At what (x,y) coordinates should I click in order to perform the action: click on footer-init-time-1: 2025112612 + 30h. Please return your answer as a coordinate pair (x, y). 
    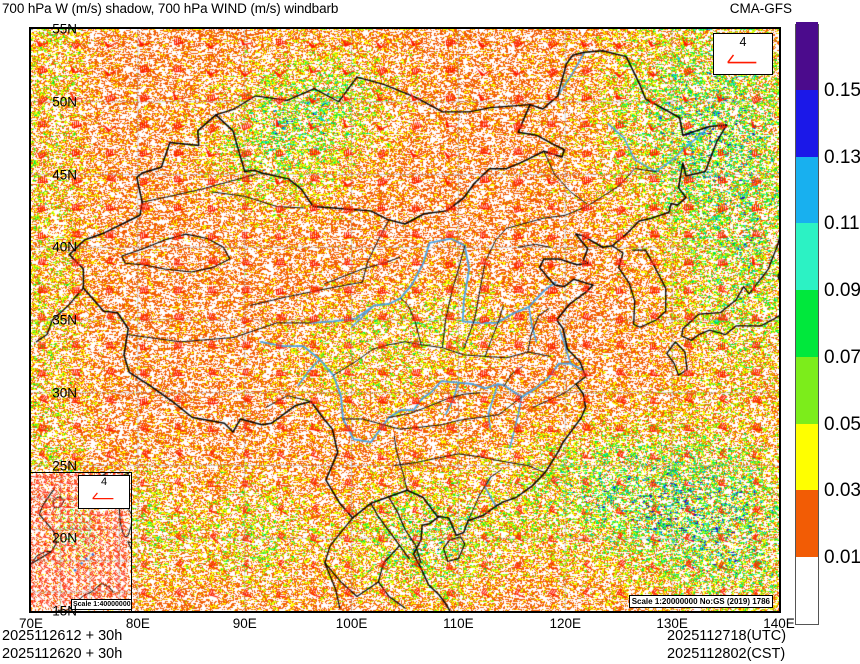
    Looking at the image, I should click on (62, 636).